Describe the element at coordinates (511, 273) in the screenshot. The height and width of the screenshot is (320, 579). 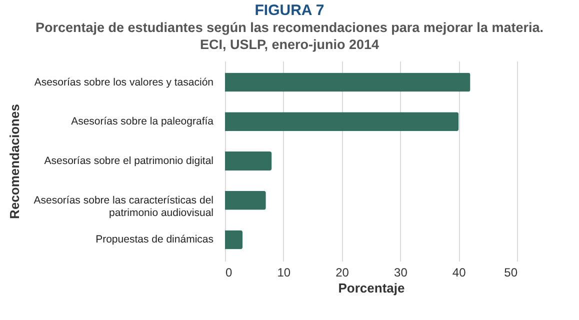
I see `x-tick-label: 50` at that location.